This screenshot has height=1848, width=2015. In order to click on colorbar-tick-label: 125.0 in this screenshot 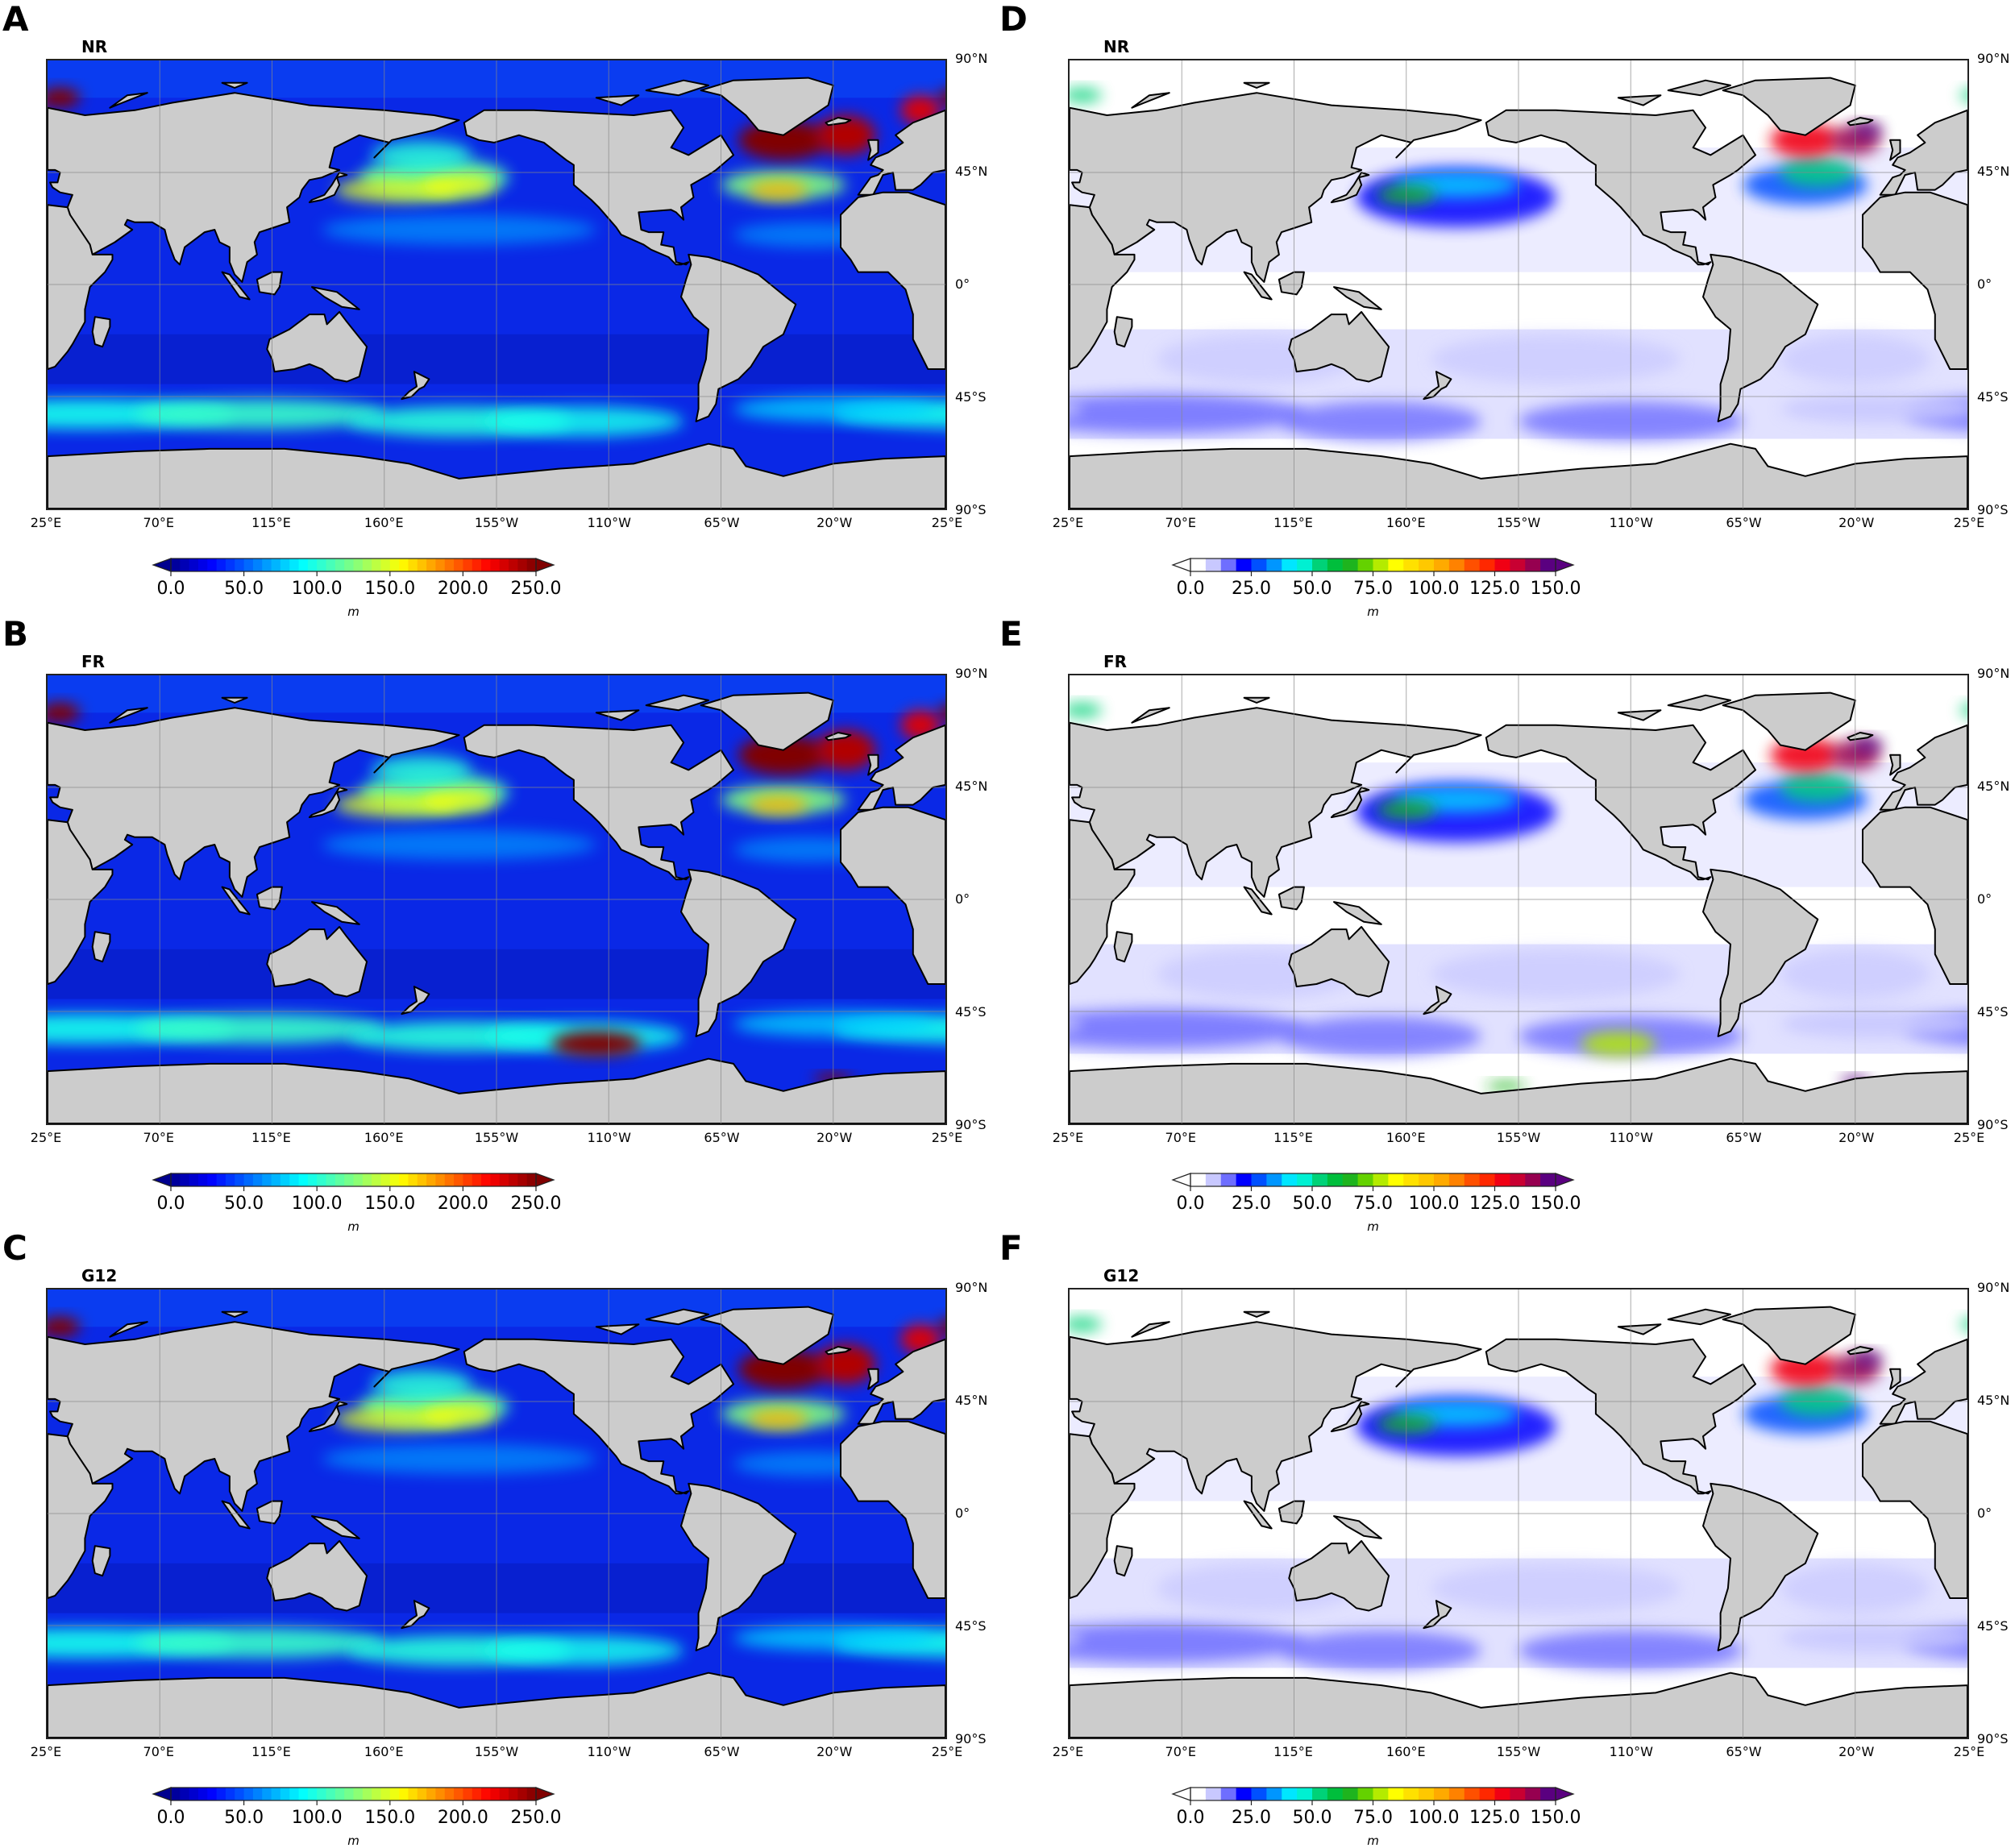, I will do `click(1494, 1818)`.